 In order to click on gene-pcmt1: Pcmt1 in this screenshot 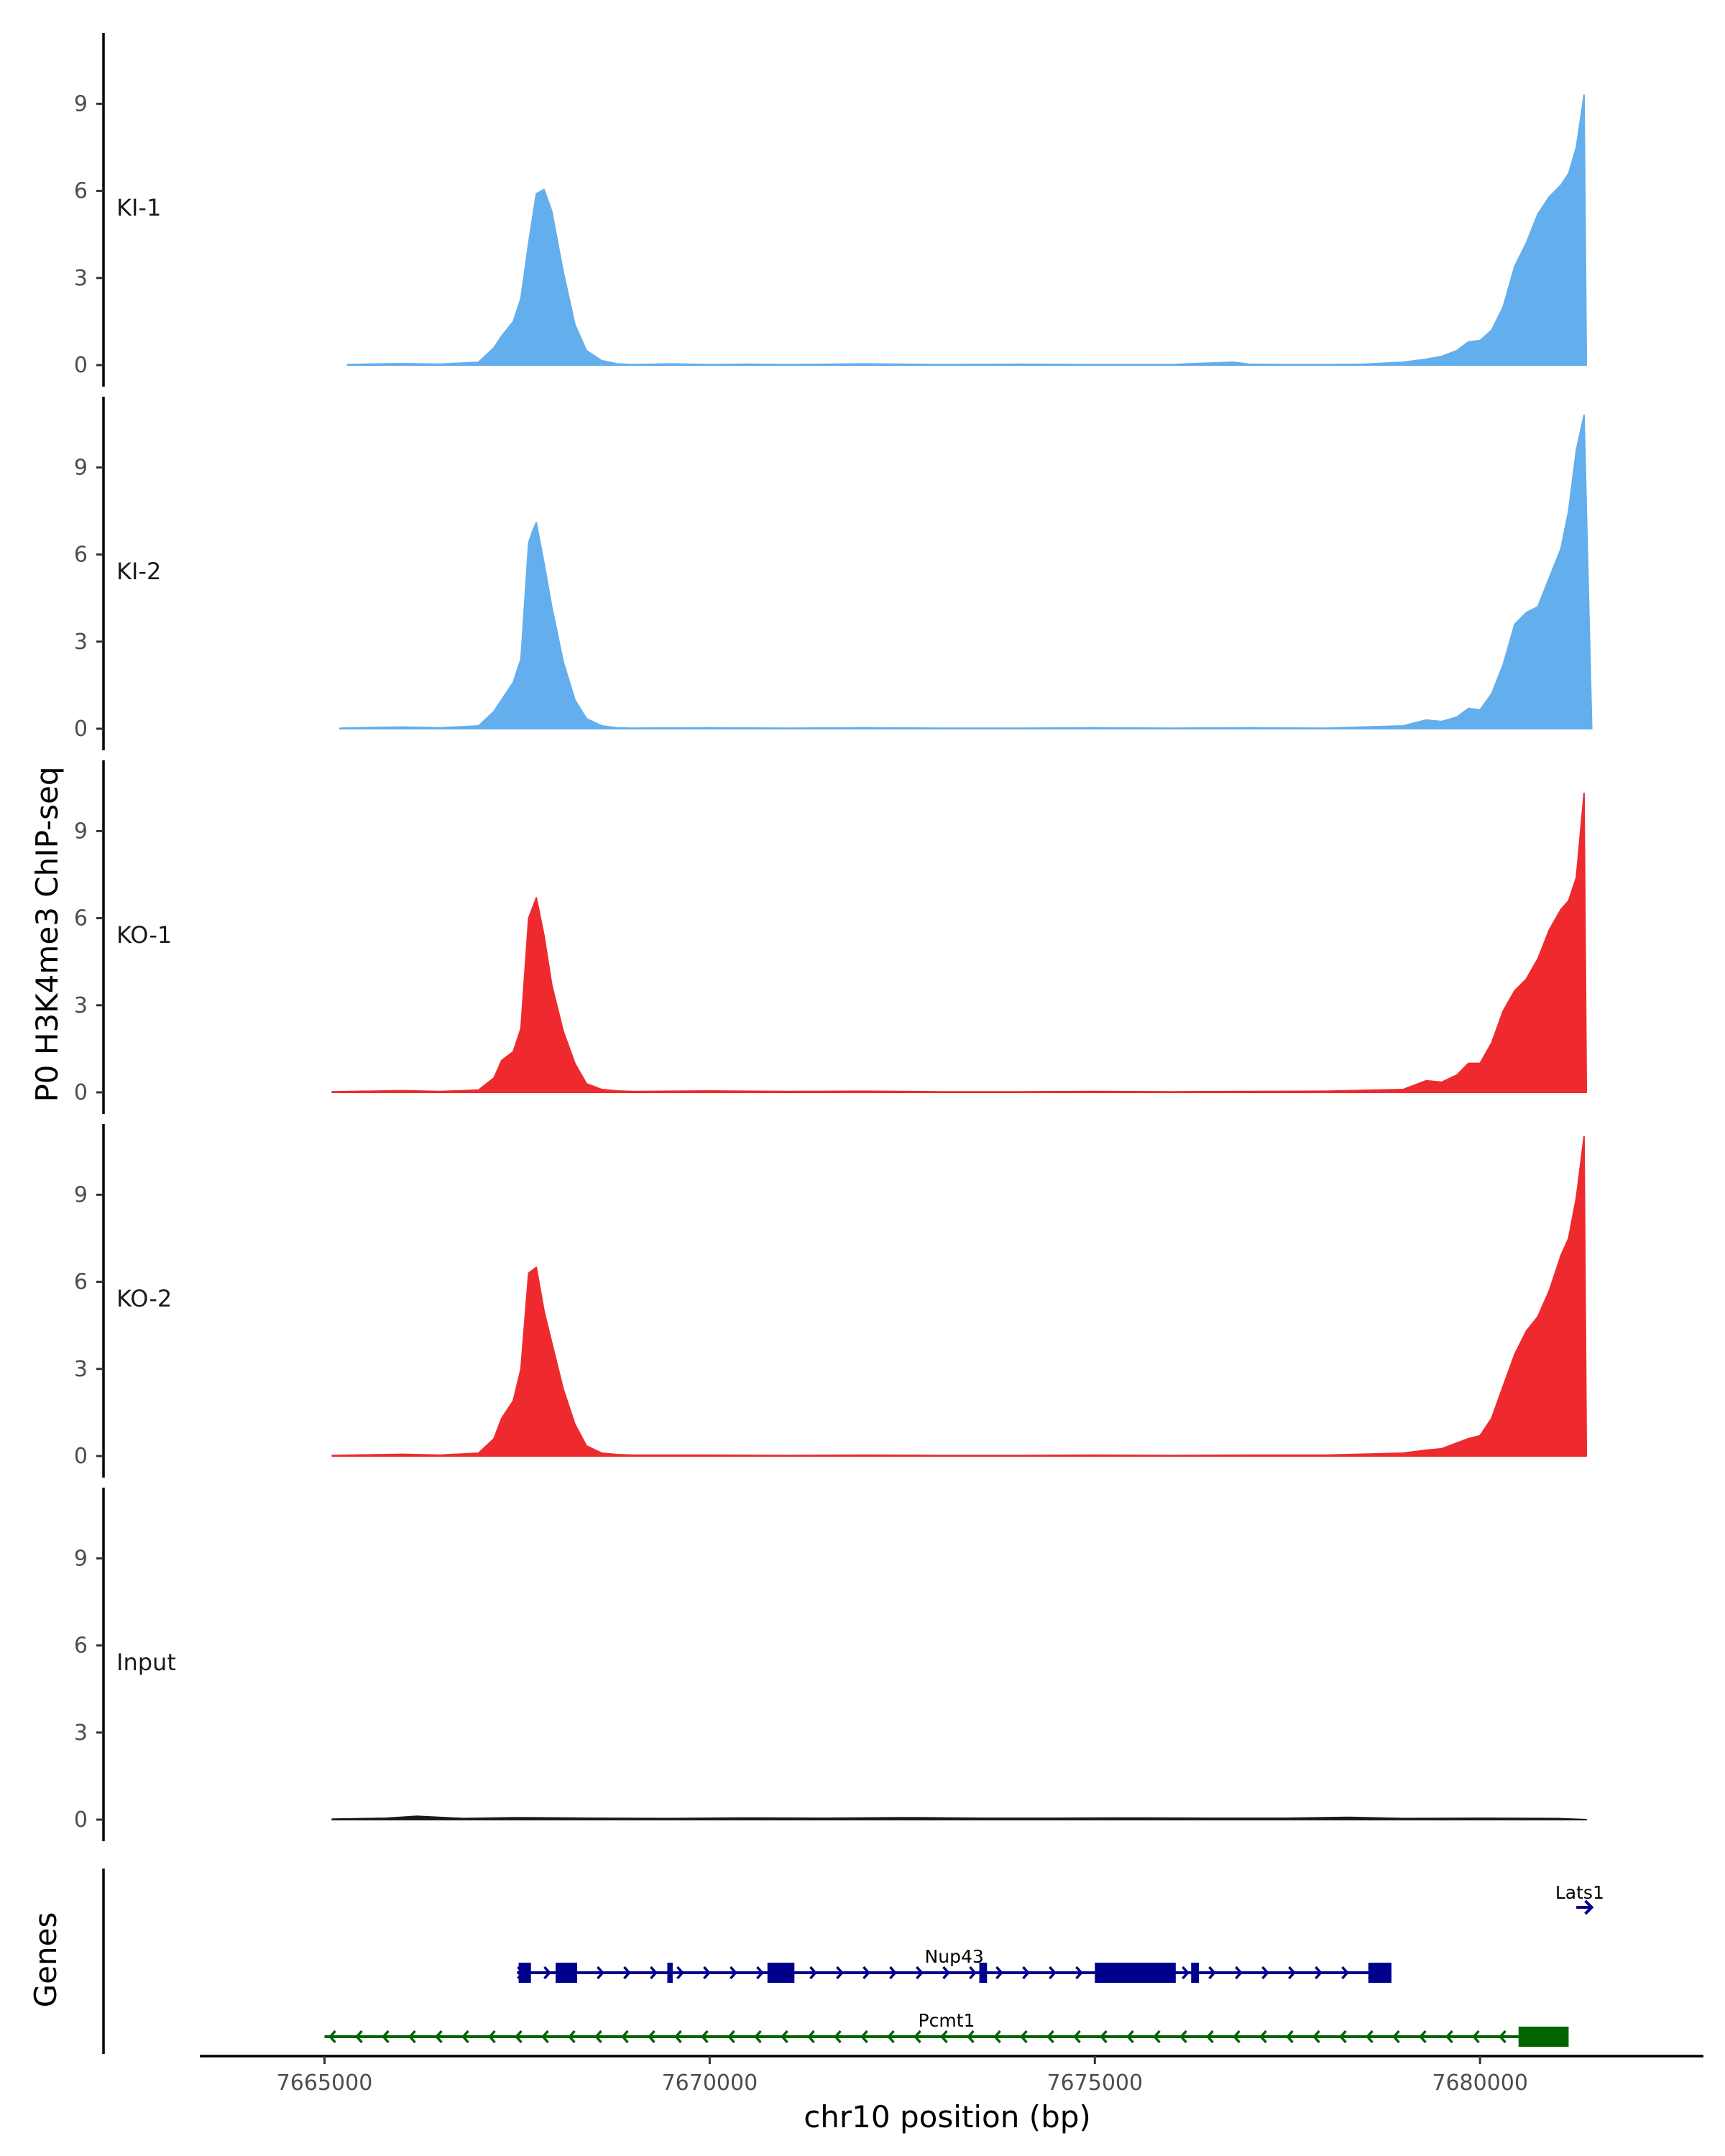, I will do `click(946, 2029)`.